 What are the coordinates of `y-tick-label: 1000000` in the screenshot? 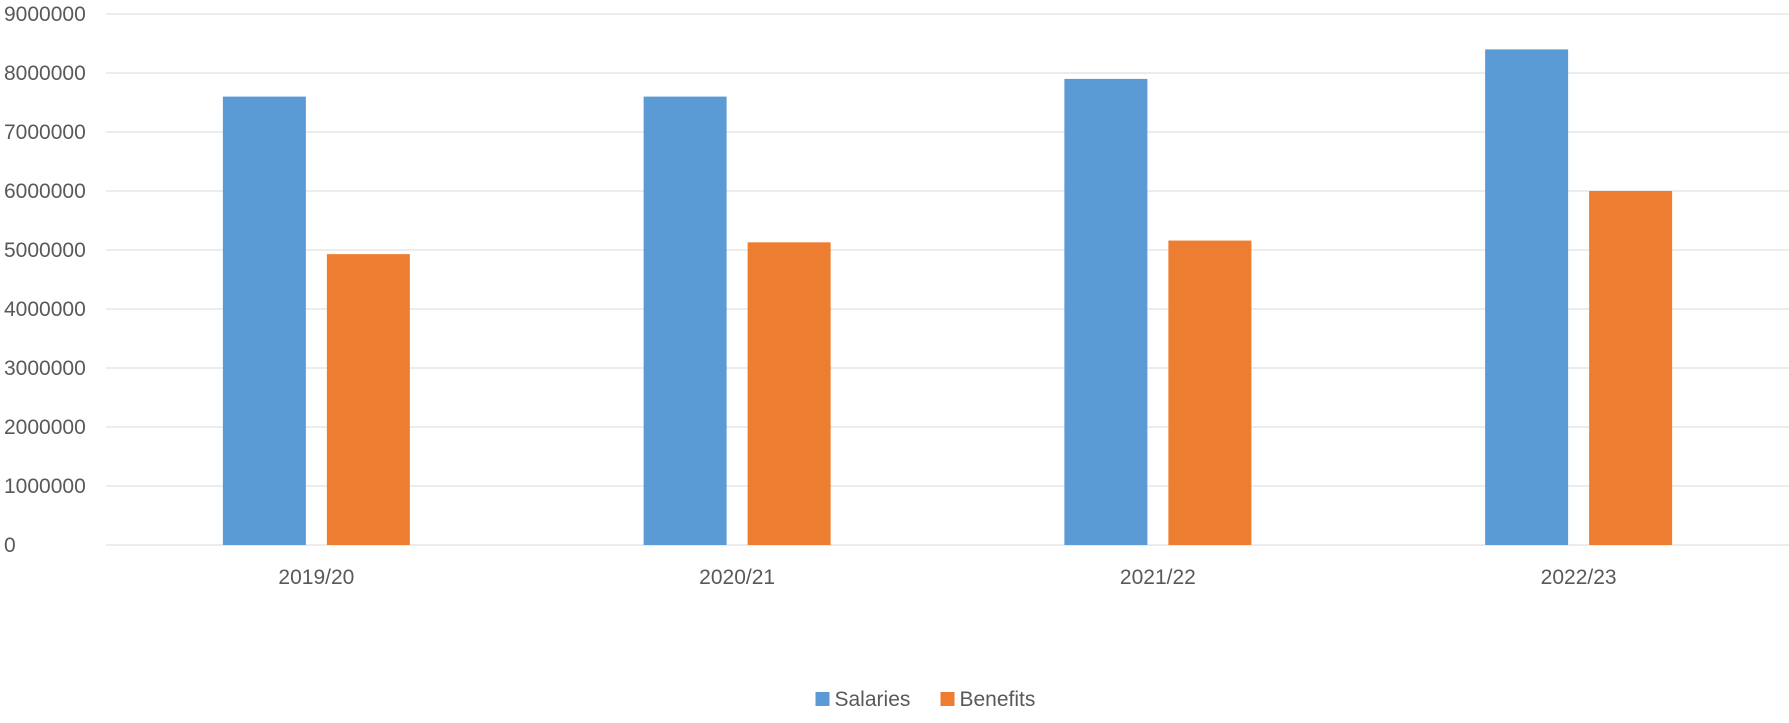 It's located at (45, 486).